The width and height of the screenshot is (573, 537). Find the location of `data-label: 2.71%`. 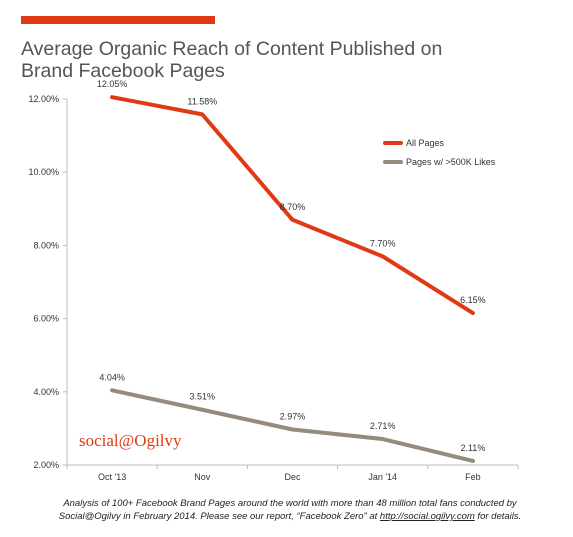

data-label: 2.71% is located at coordinates (383, 426).